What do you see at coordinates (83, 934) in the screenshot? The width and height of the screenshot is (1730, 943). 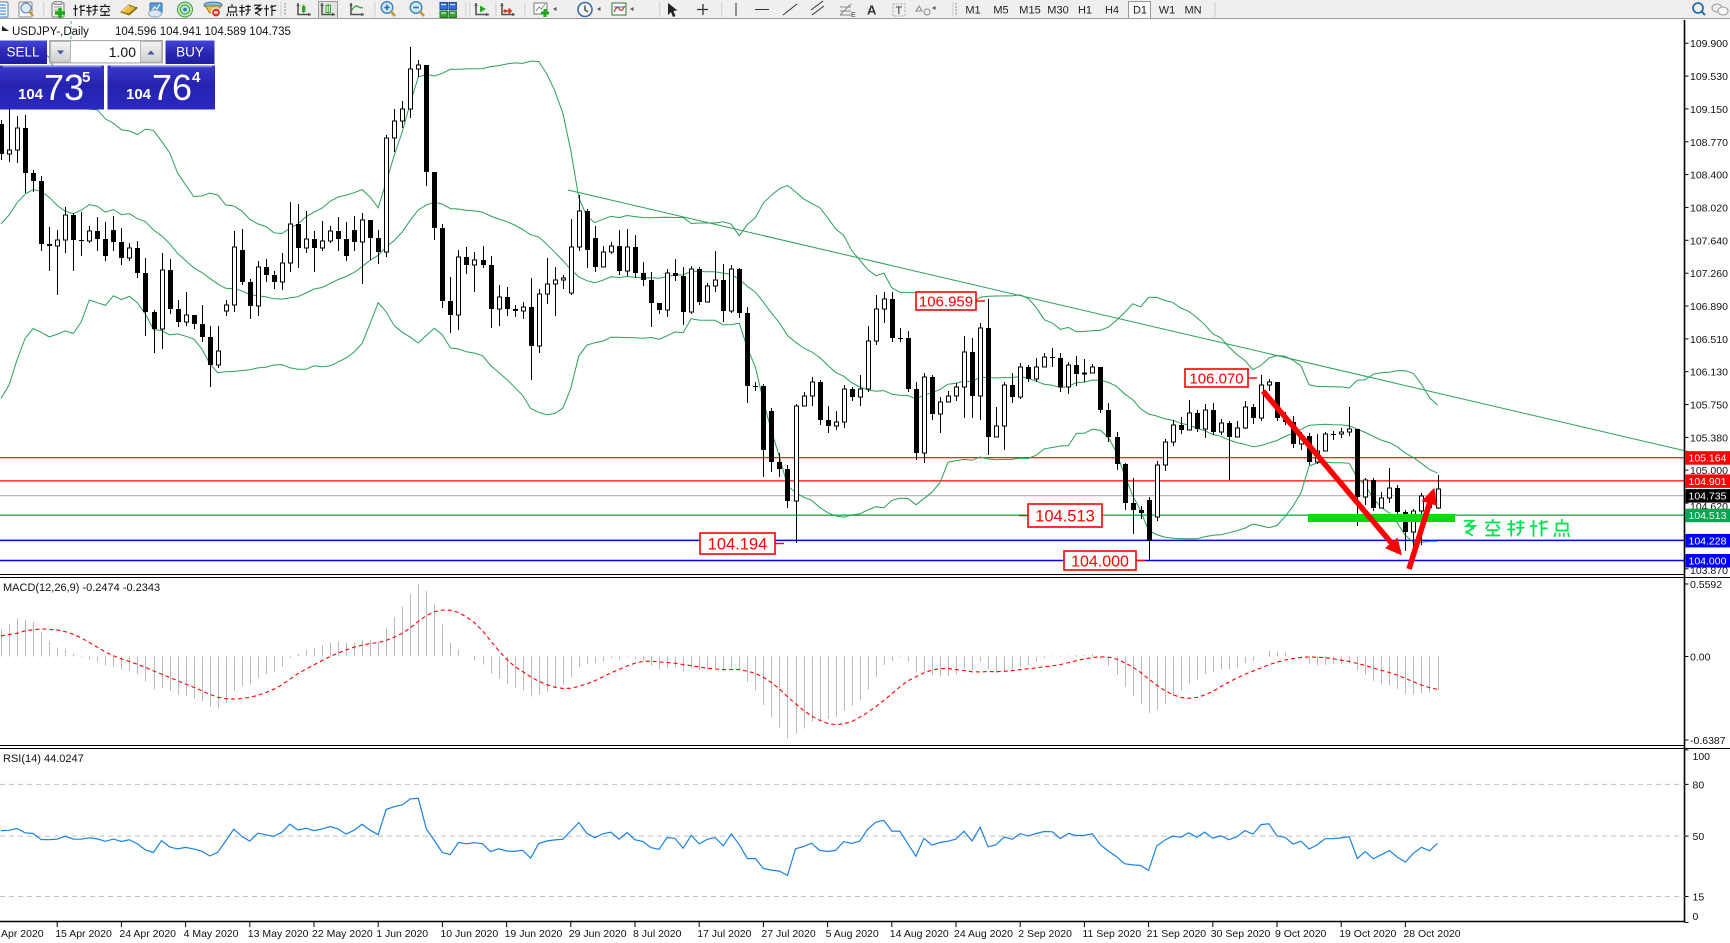 I see `svg-text: 15 Apr 2020` at bounding box center [83, 934].